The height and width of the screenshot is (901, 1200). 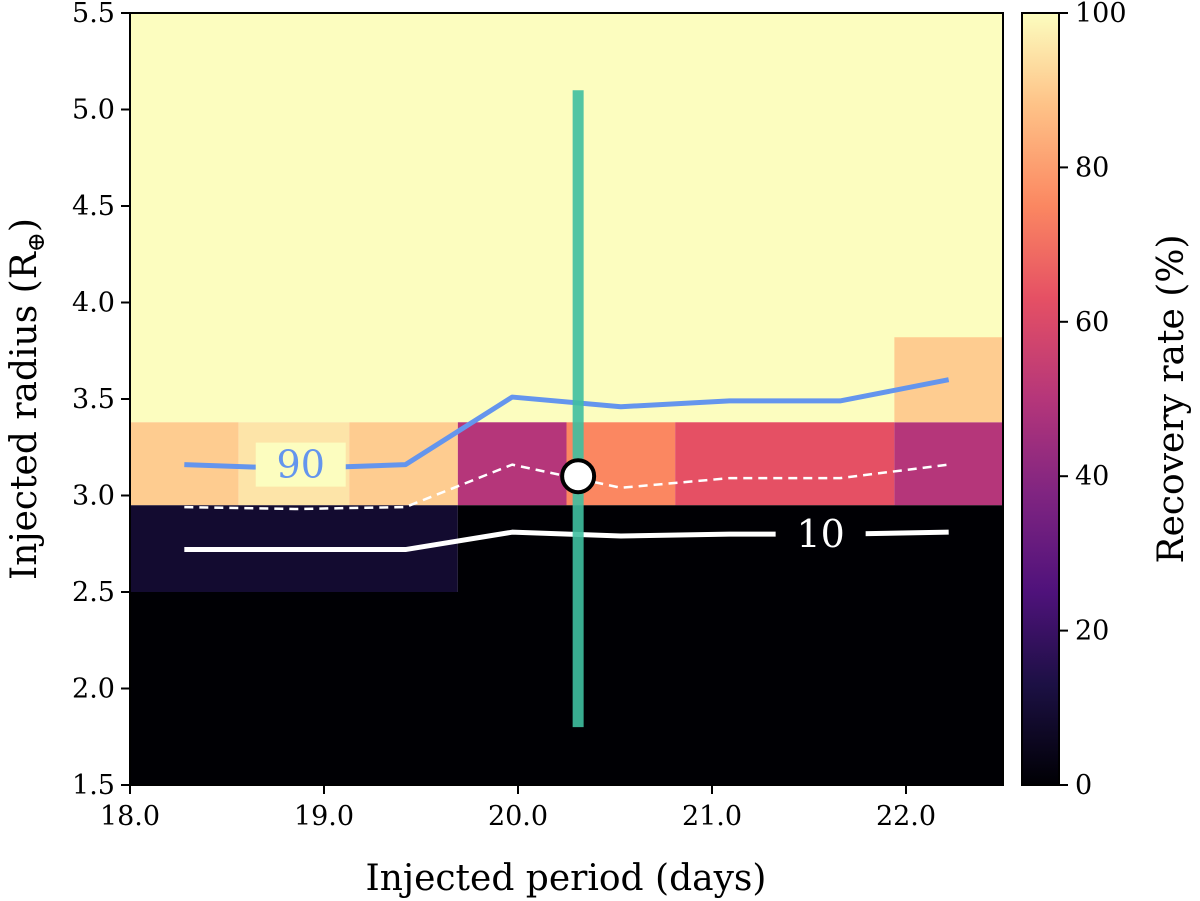 What do you see at coordinates (712, 816) in the screenshot?
I see `x-tick-label: 21.0` at bounding box center [712, 816].